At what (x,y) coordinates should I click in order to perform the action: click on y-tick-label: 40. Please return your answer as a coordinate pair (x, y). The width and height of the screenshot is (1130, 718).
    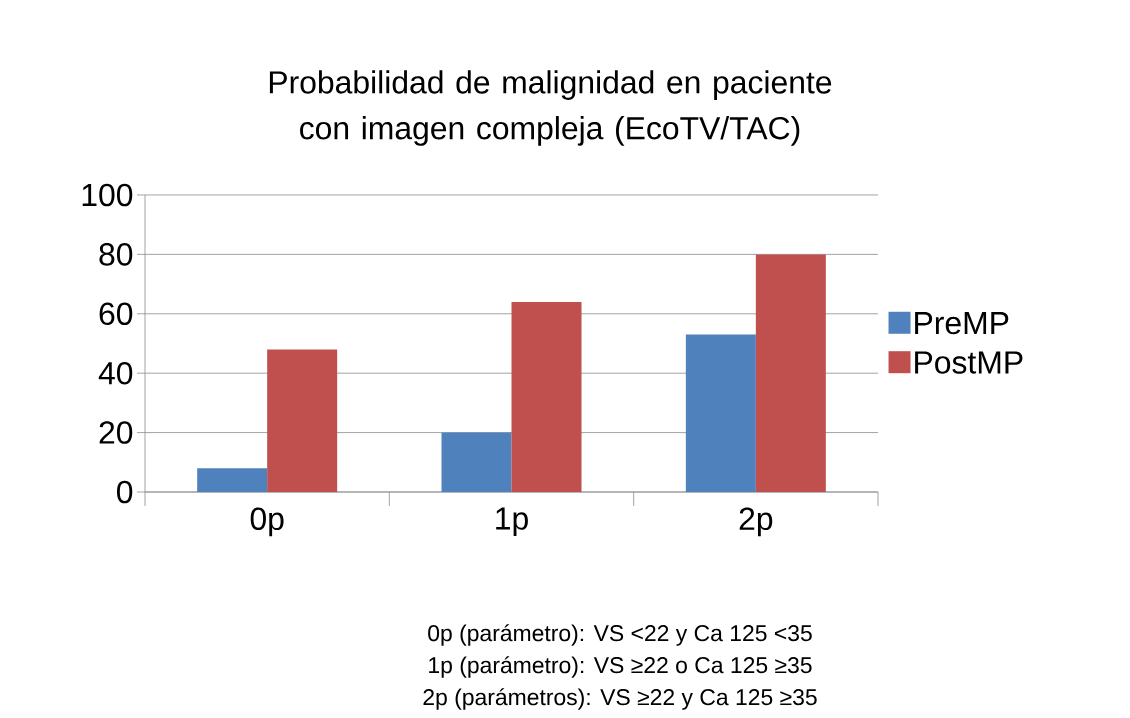
    Looking at the image, I should click on (115, 373).